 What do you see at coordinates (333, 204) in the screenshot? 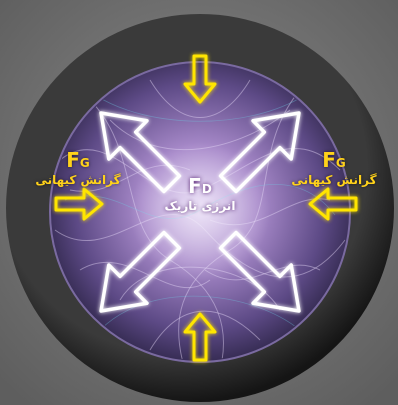
I see `inward-arrow-icon-right` at bounding box center [333, 204].